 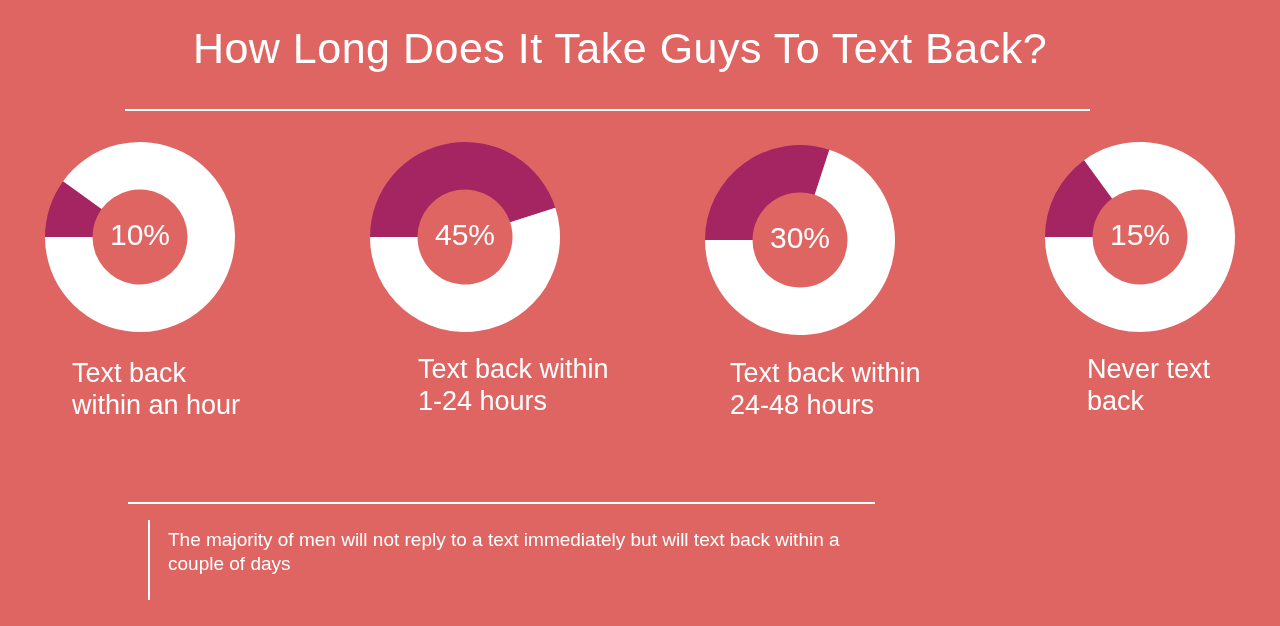 I want to click on text: Never text back, so click(x=1149, y=385).